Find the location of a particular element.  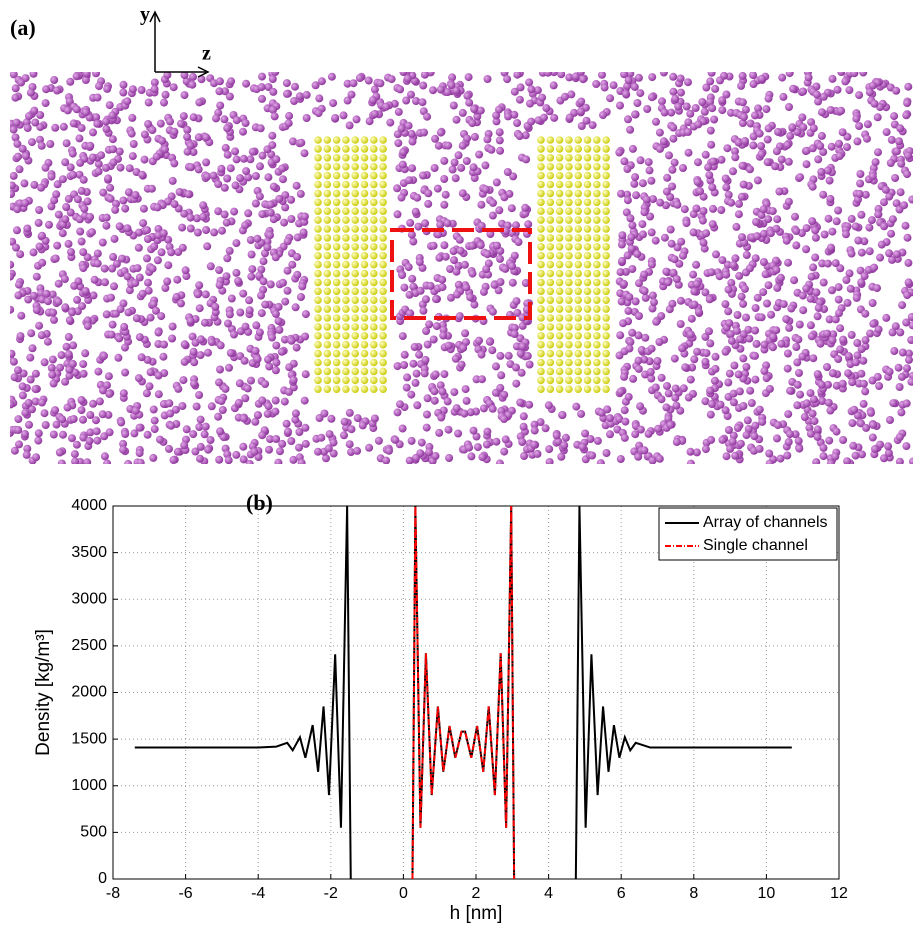

y-tick-label: 0 is located at coordinates (102, 878).